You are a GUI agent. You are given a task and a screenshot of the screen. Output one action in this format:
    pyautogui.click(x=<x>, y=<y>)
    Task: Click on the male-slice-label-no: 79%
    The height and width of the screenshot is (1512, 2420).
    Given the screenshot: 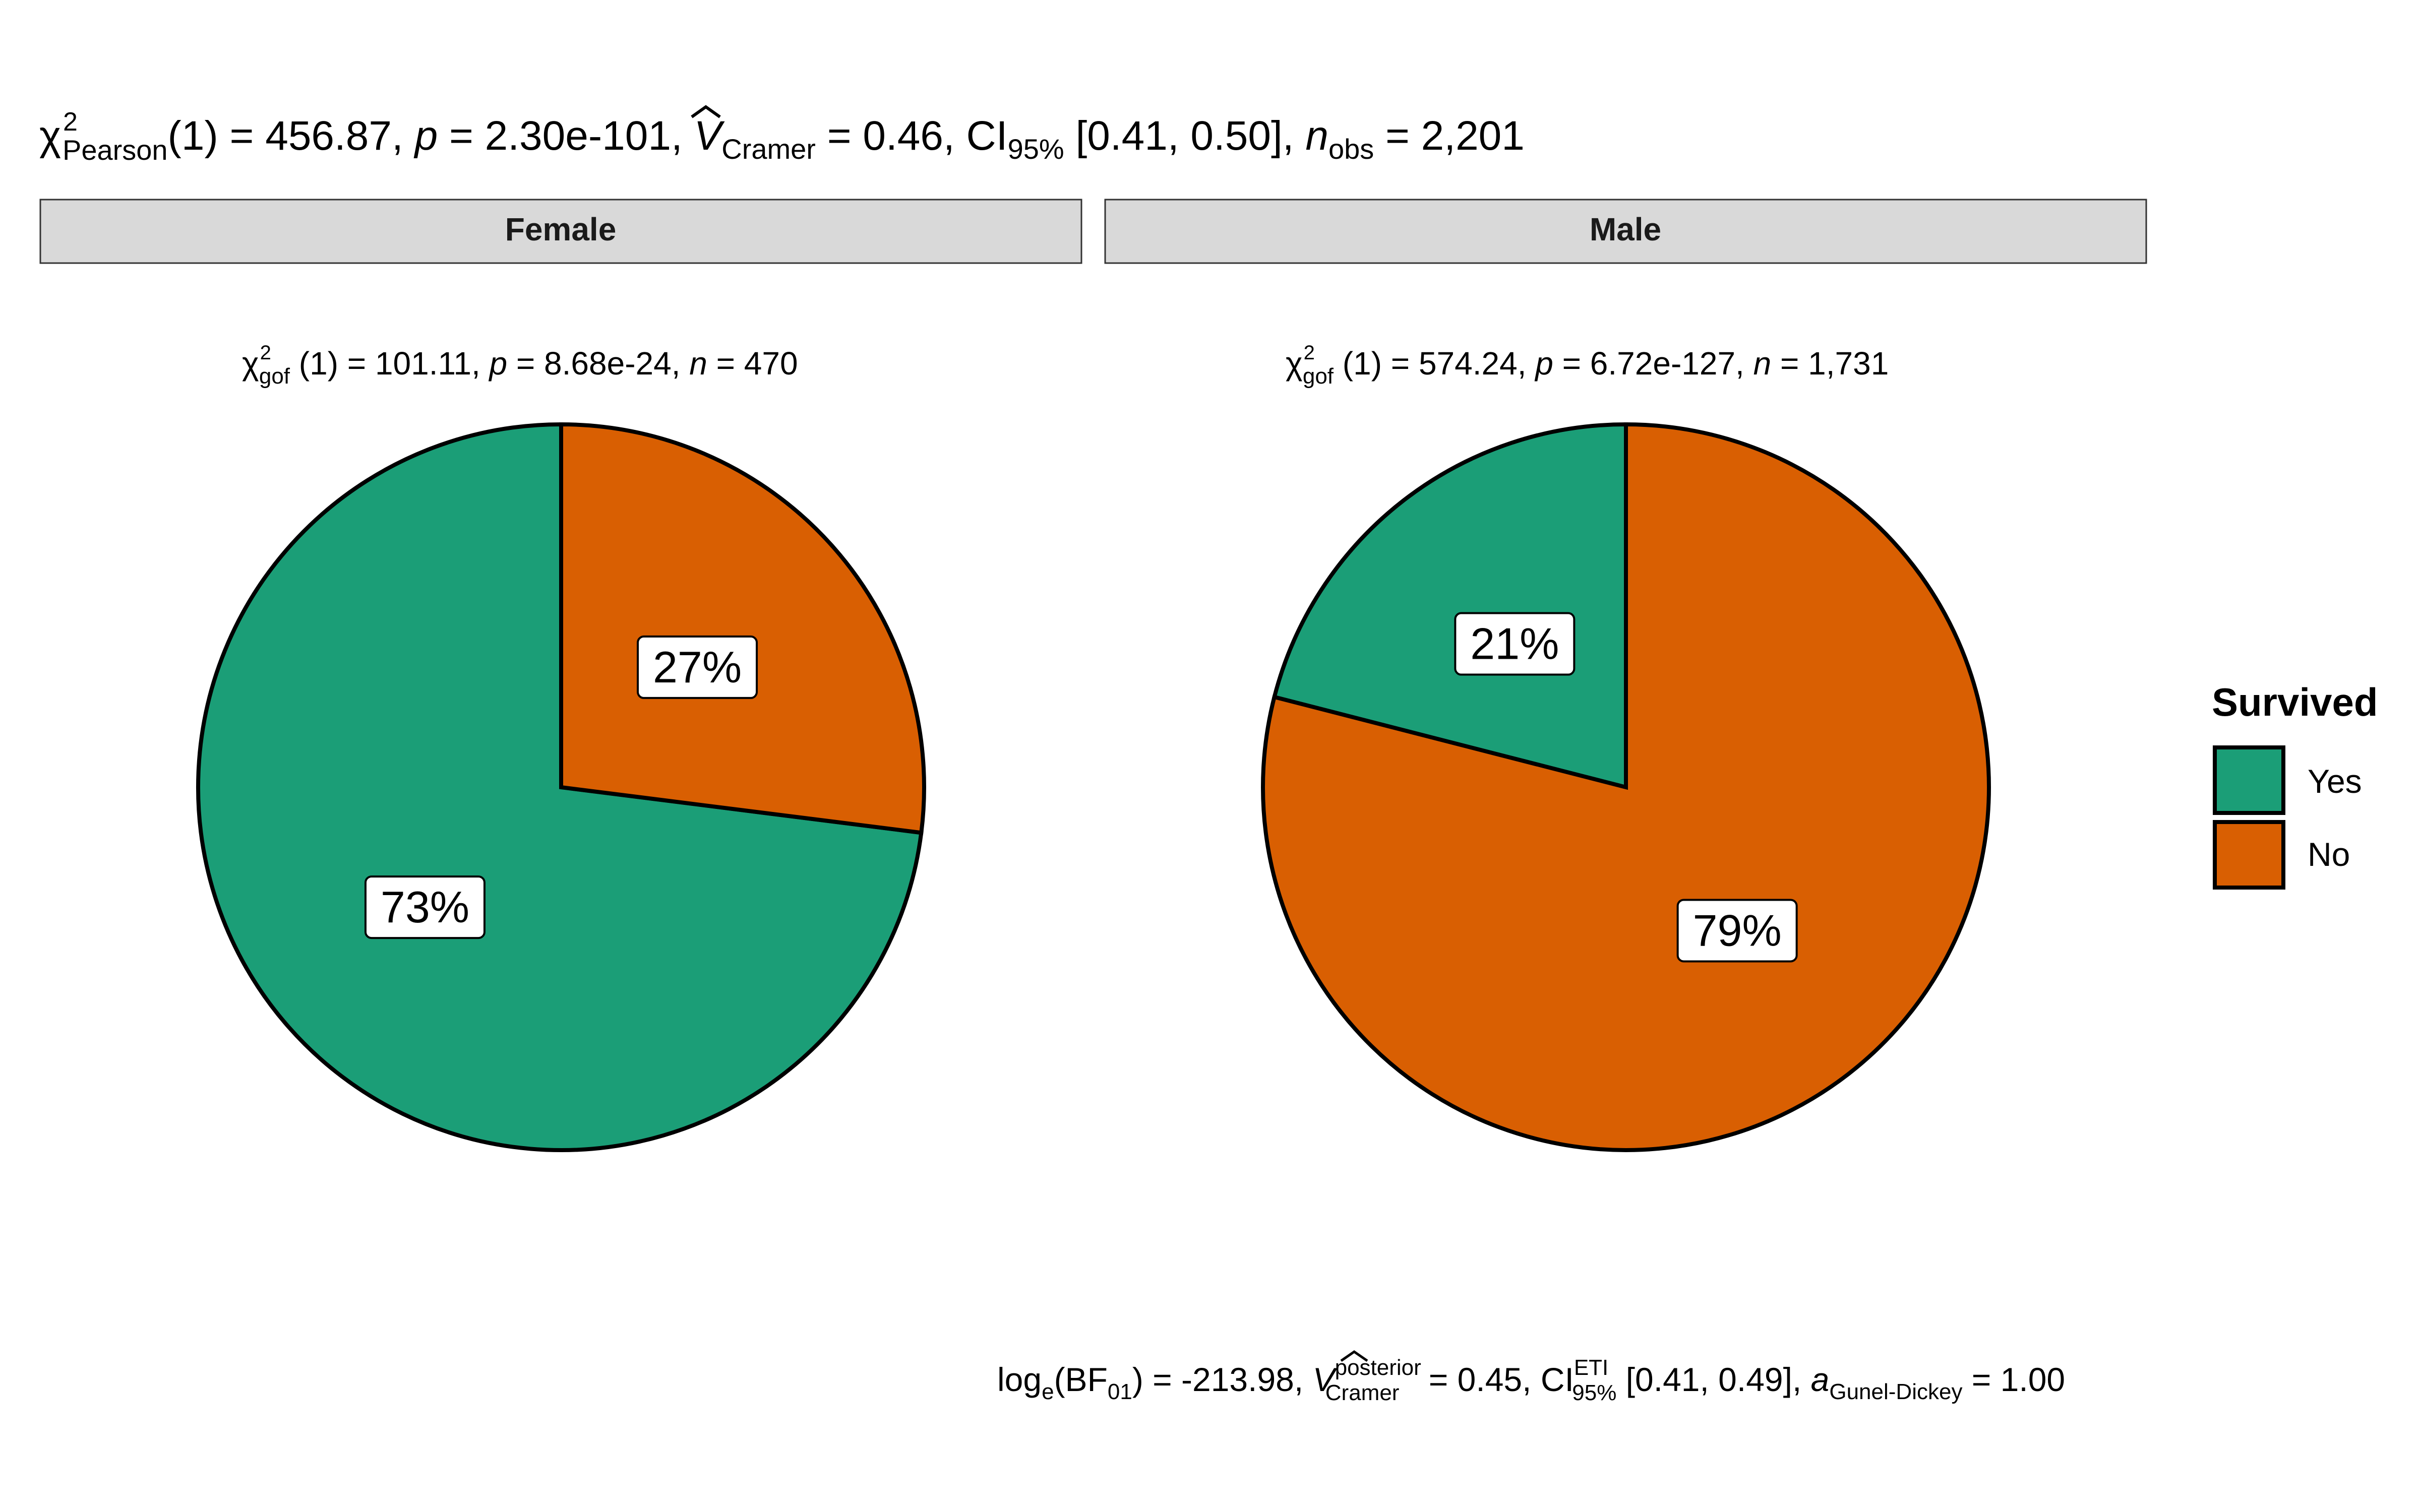 What is the action you would take?
    pyautogui.click(x=1737, y=931)
    